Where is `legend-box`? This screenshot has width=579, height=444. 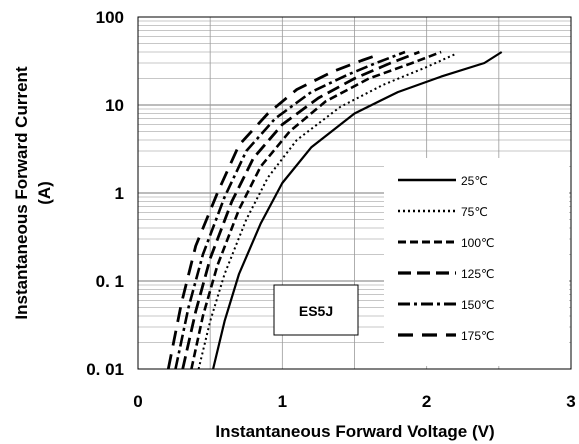 legend-box is located at coordinates (476, 262).